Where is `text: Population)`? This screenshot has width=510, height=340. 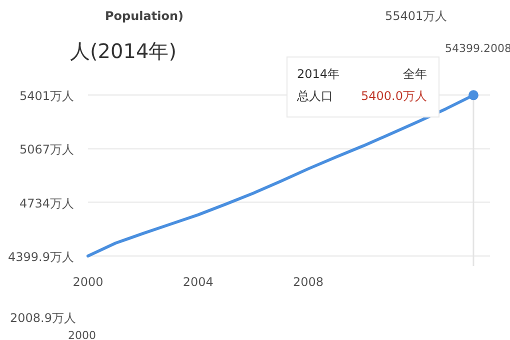
text: Population) is located at coordinates (144, 16).